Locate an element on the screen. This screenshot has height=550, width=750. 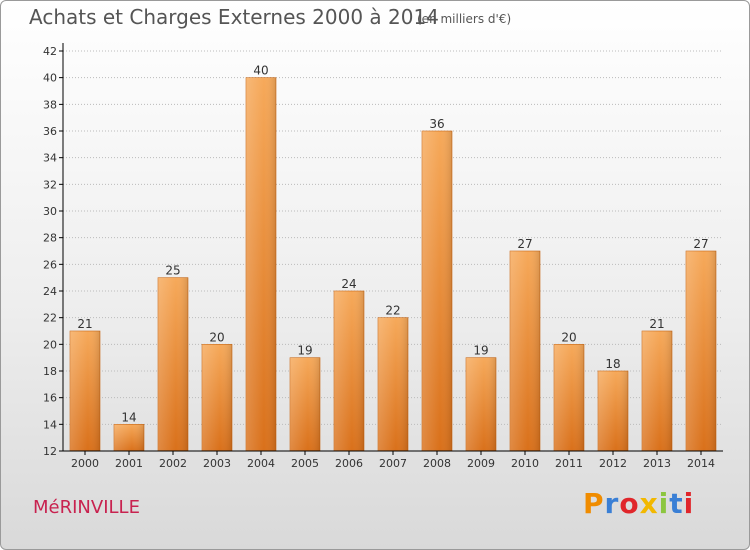
y-tick-label: 22 is located at coordinates (50, 318).